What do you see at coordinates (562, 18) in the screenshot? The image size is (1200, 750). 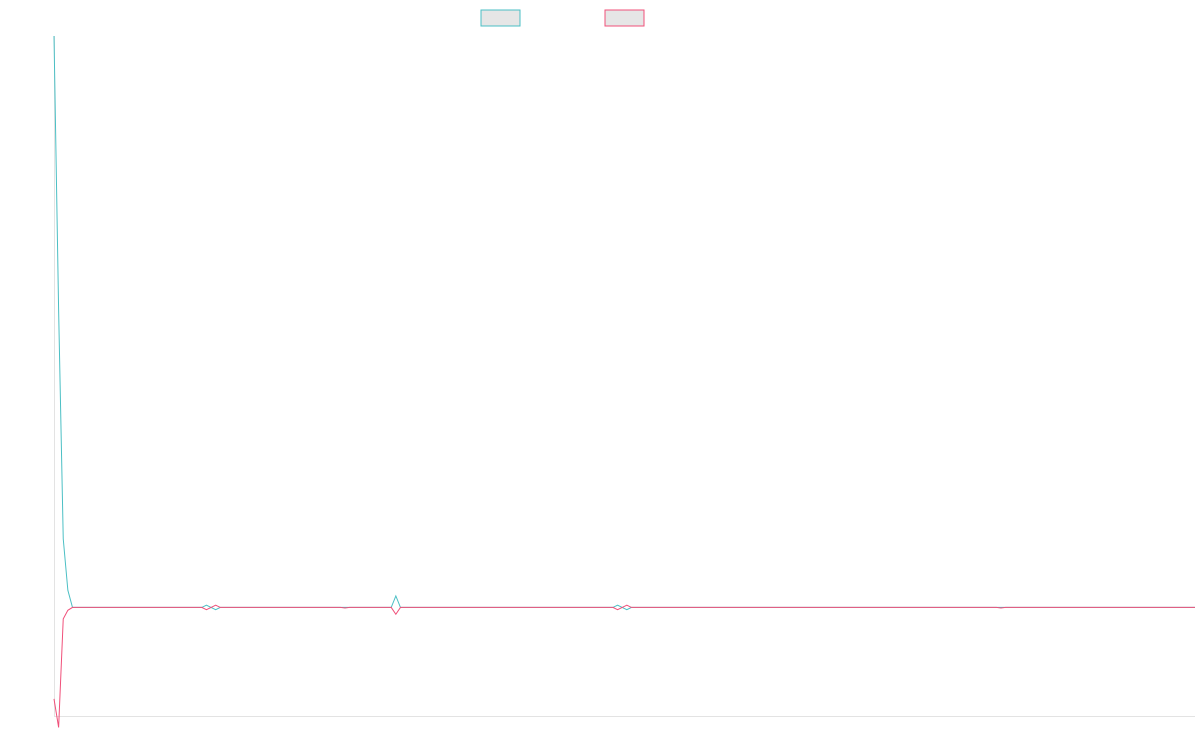 I see `legend` at bounding box center [562, 18].